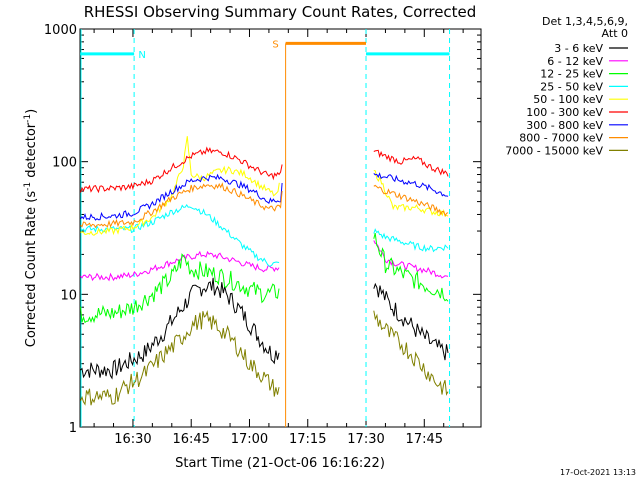  What do you see at coordinates (615, 33) in the screenshot?
I see `legend-header: Att 0` at bounding box center [615, 33].